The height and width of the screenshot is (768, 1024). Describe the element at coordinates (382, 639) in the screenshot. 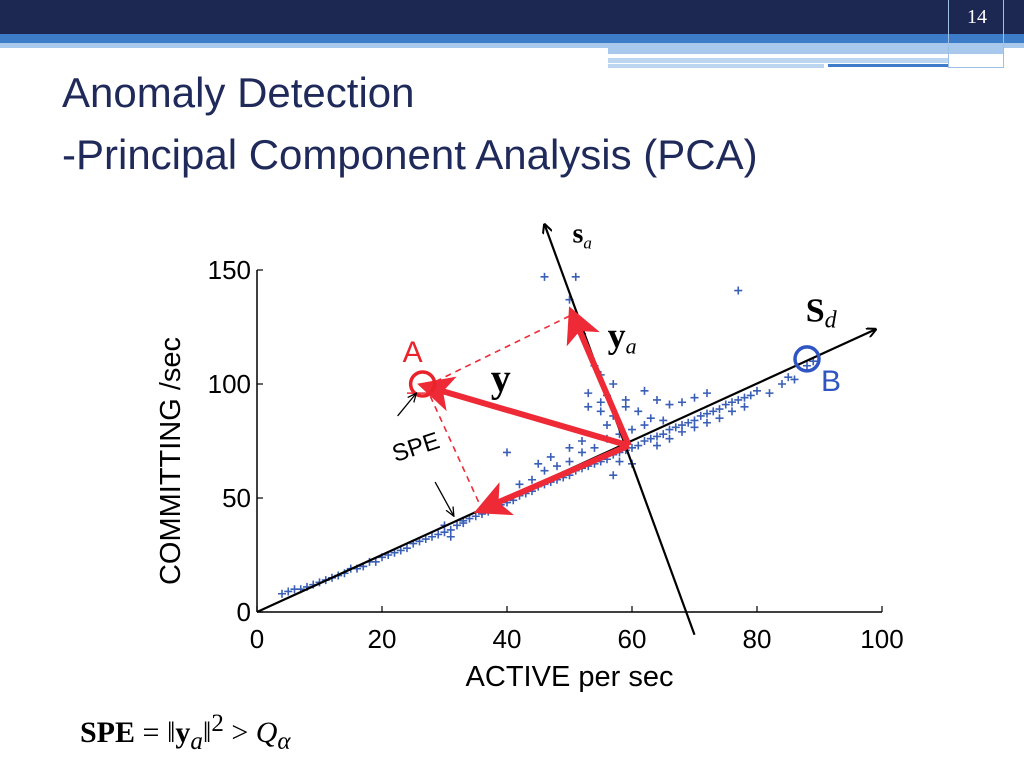

I see `x-tick-label: 20` at that location.